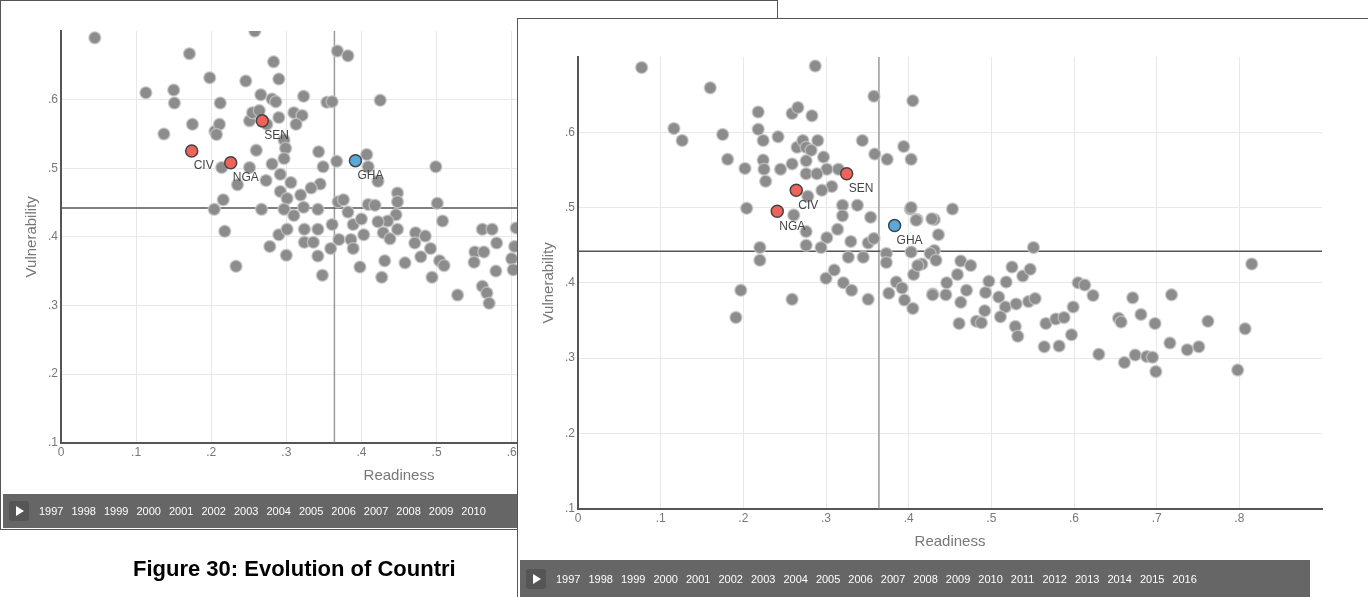 The width and height of the screenshot is (1368, 597). What do you see at coordinates (1087, 578) in the screenshot?
I see `text: 2013` at bounding box center [1087, 578].